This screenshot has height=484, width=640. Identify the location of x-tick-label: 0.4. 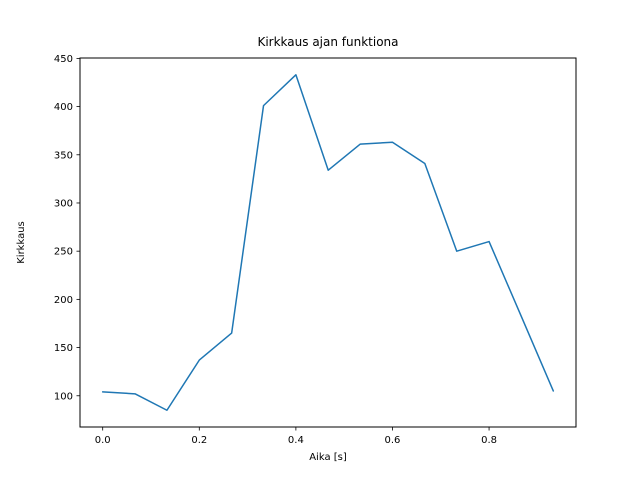
(296, 440).